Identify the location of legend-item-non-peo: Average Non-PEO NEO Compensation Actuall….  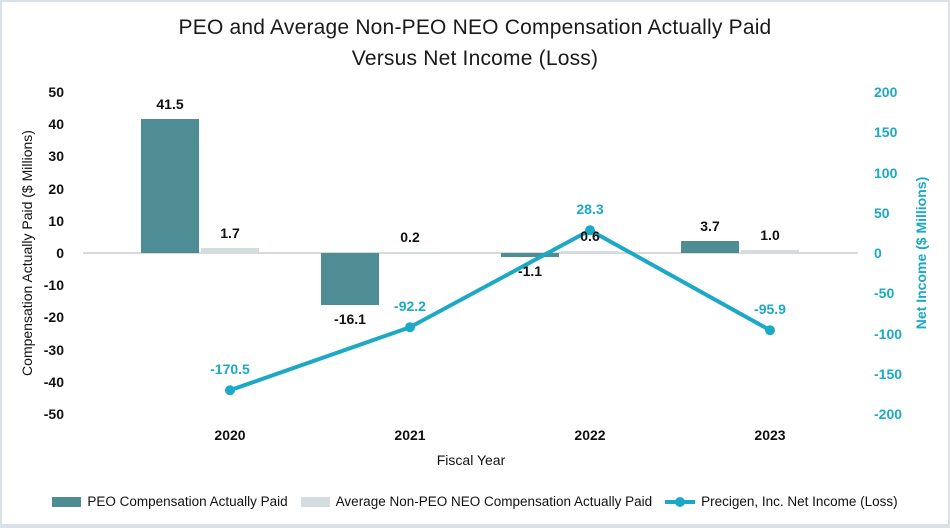
(476, 501).